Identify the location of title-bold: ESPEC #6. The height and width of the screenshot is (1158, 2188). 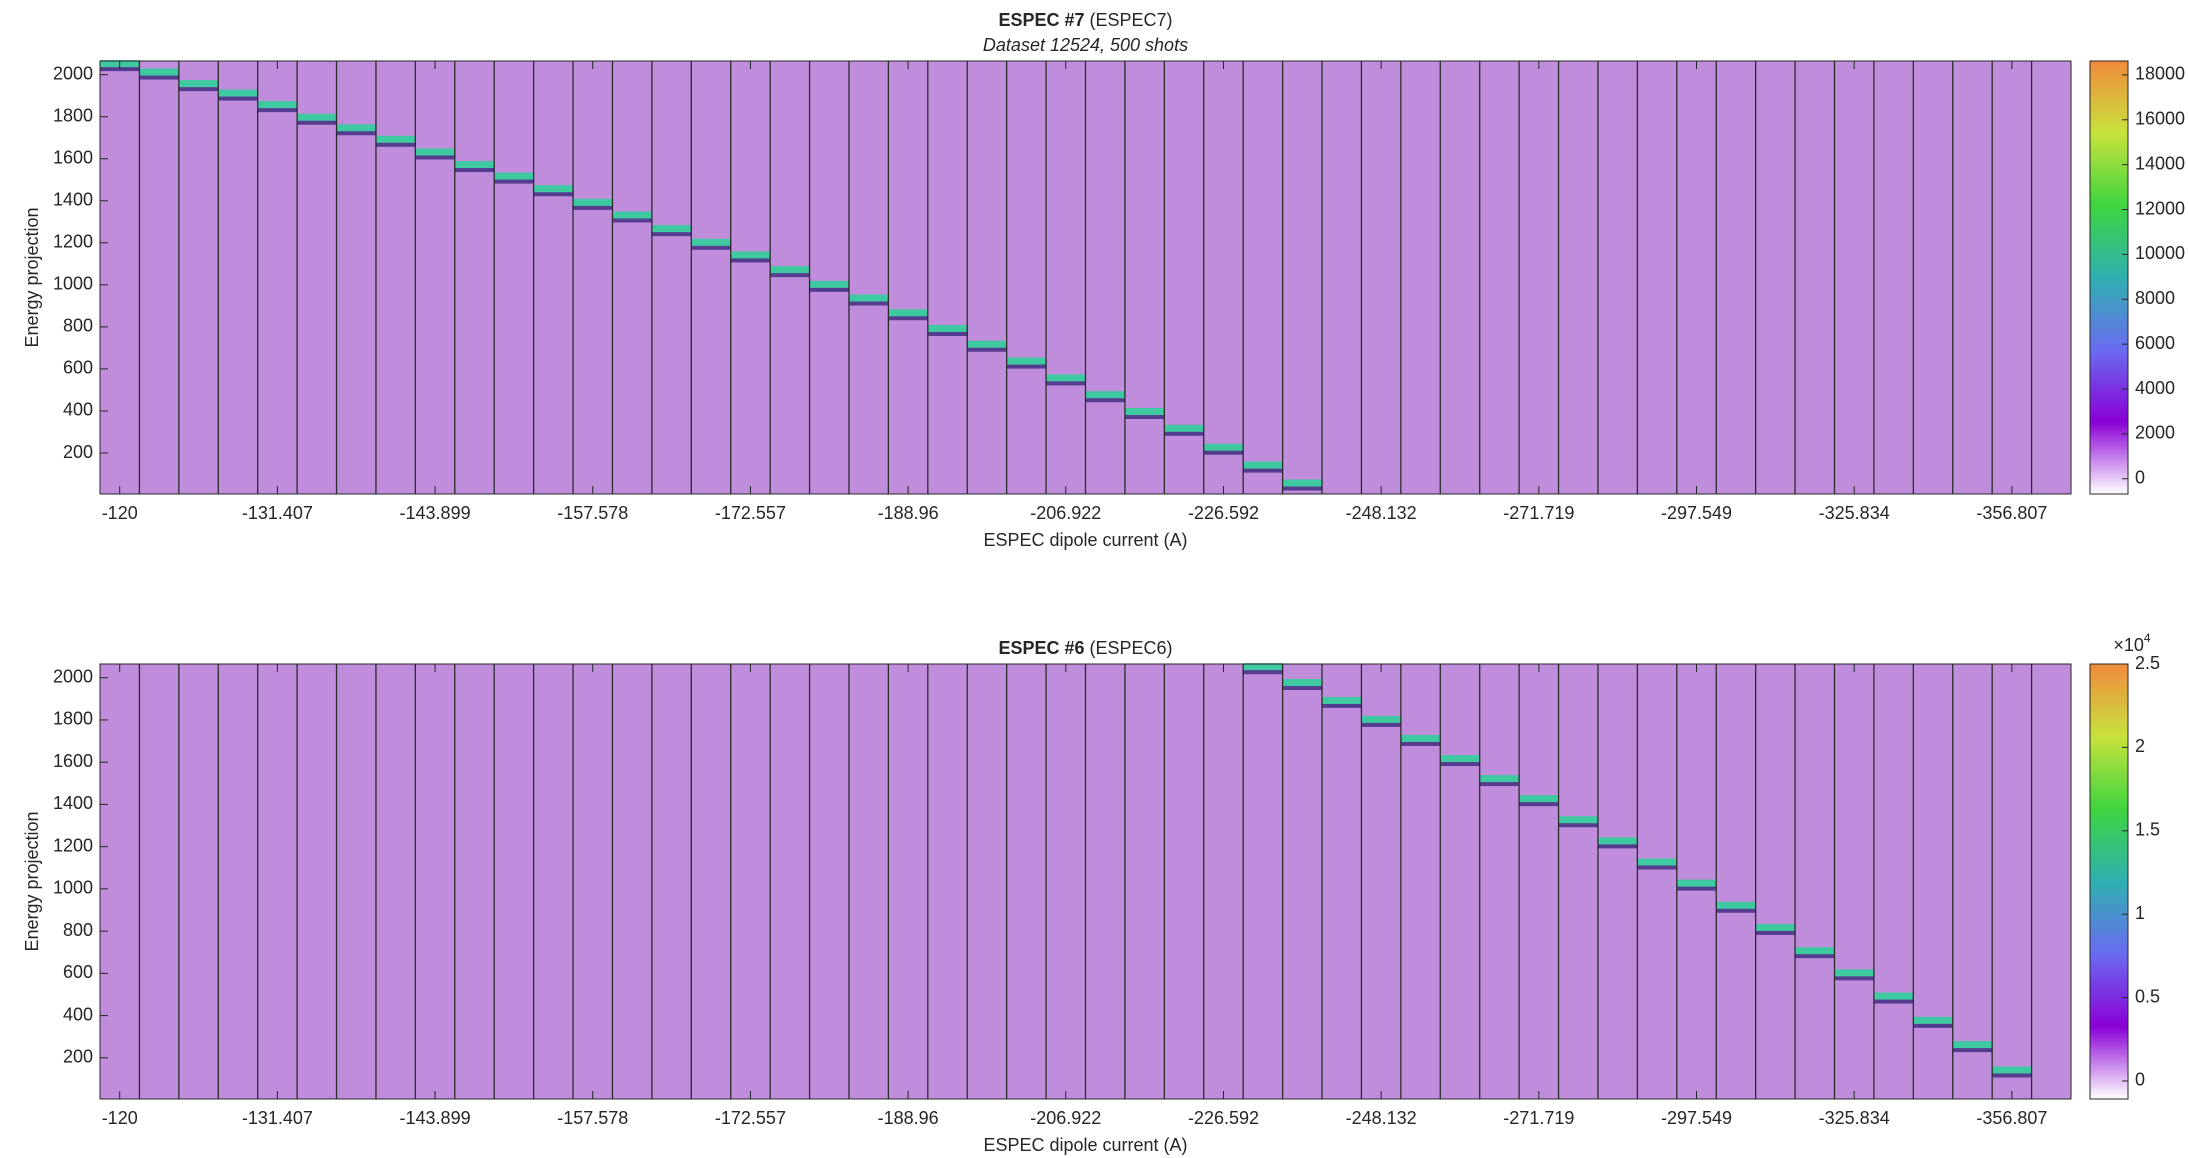
(1041, 648).